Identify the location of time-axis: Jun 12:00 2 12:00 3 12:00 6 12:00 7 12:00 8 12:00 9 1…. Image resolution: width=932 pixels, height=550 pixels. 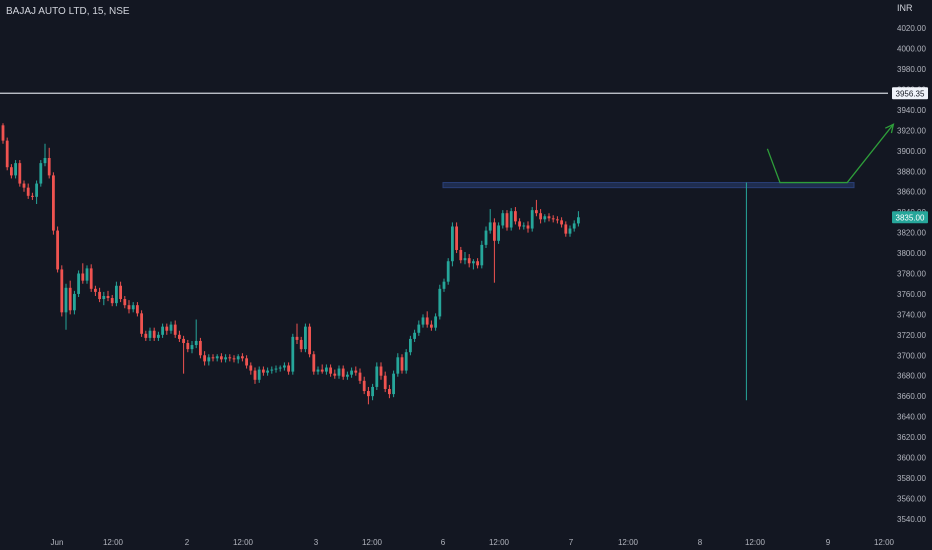
(473, 542).